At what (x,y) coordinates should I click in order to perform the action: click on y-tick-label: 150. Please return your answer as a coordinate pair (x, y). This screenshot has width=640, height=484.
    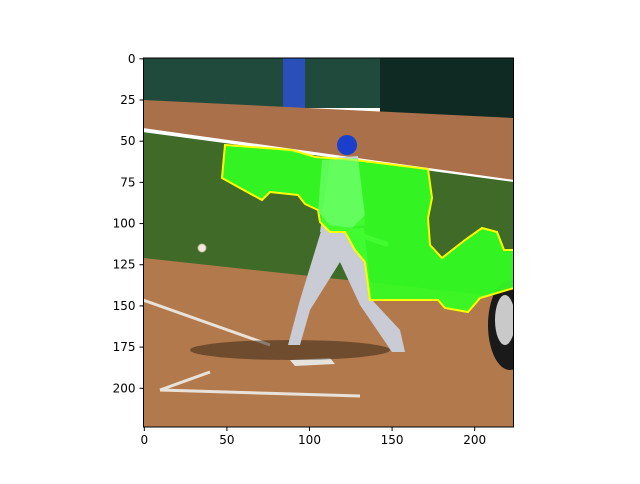
    Looking at the image, I should click on (124, 306).